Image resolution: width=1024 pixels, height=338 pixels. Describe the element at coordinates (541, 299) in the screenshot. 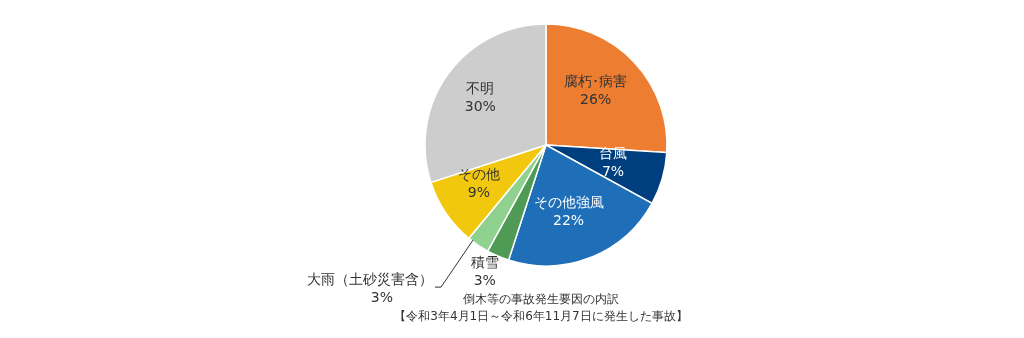

I see `text: 倒木等の事故発生要因の内訳` at that location.